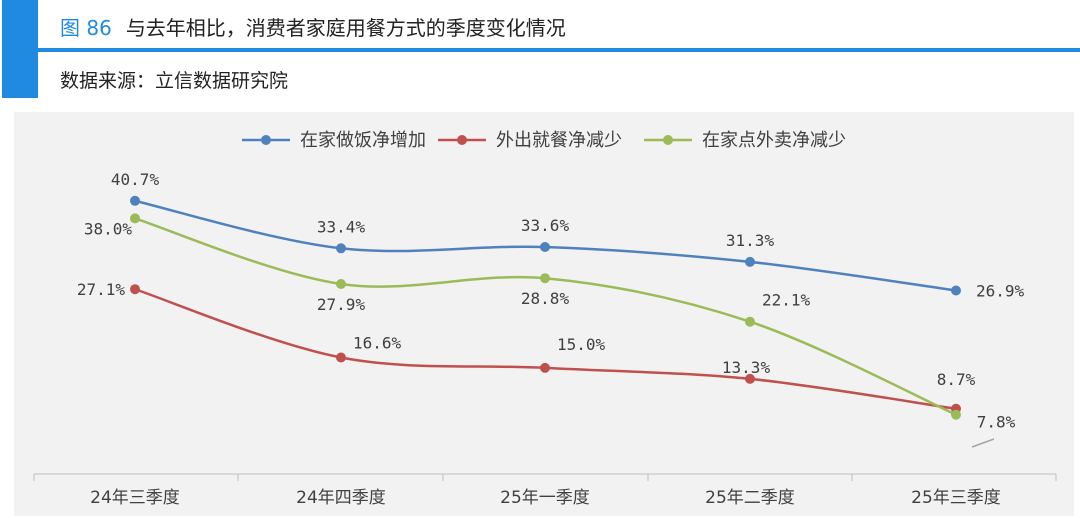 The width and height of the screenshot is (1080, 518). I want to click on data-label: 27.9%, so click(341, 304).